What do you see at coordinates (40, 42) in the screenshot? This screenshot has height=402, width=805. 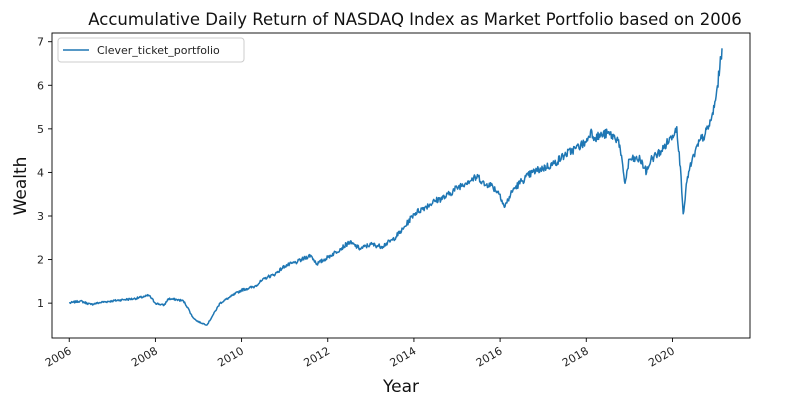 I see `y-tick-label: 7` at bounding box center [40, 42].